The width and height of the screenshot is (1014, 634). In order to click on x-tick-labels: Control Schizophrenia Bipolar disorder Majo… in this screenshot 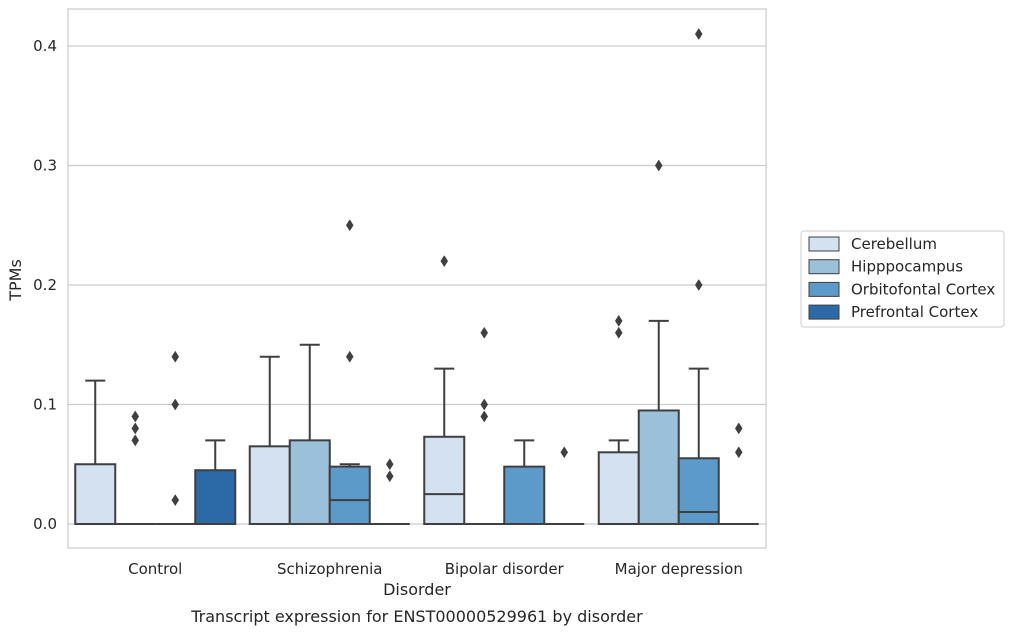, I will do `click(435, 569)`.